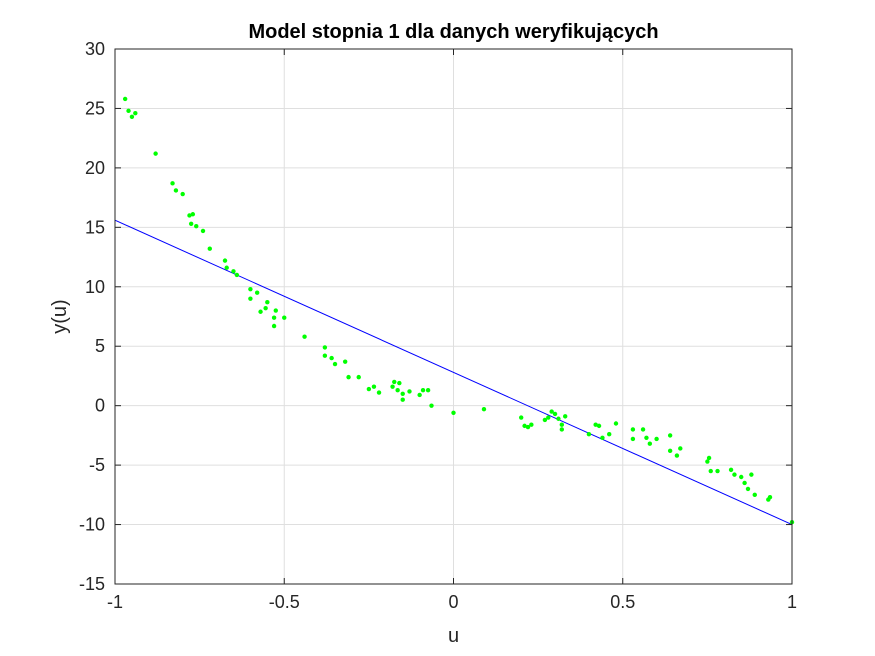 The height and width of the screenshot is (656, 875). Describe the element at coordinates (92, 525) in the screenshot. I see `y-tick-label: -10` at that location.